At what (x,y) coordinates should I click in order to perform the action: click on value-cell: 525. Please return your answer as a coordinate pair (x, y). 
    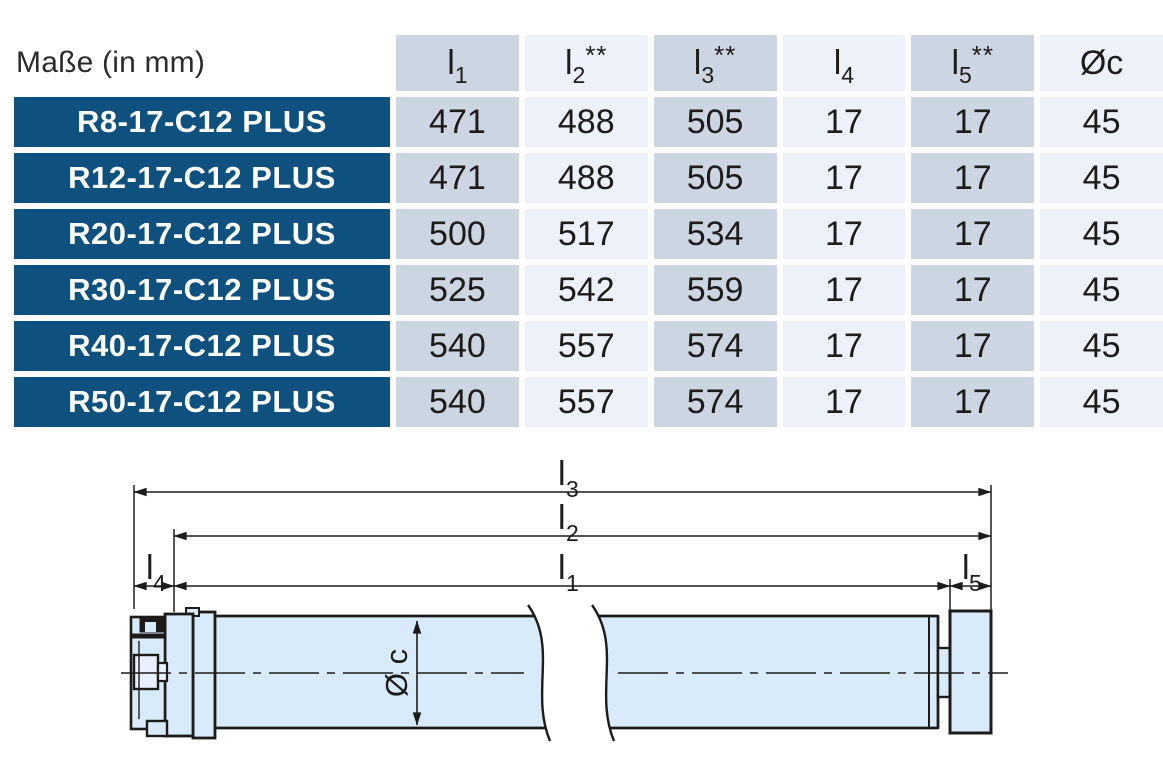
    Looking at the image, I should click on (457, 290).